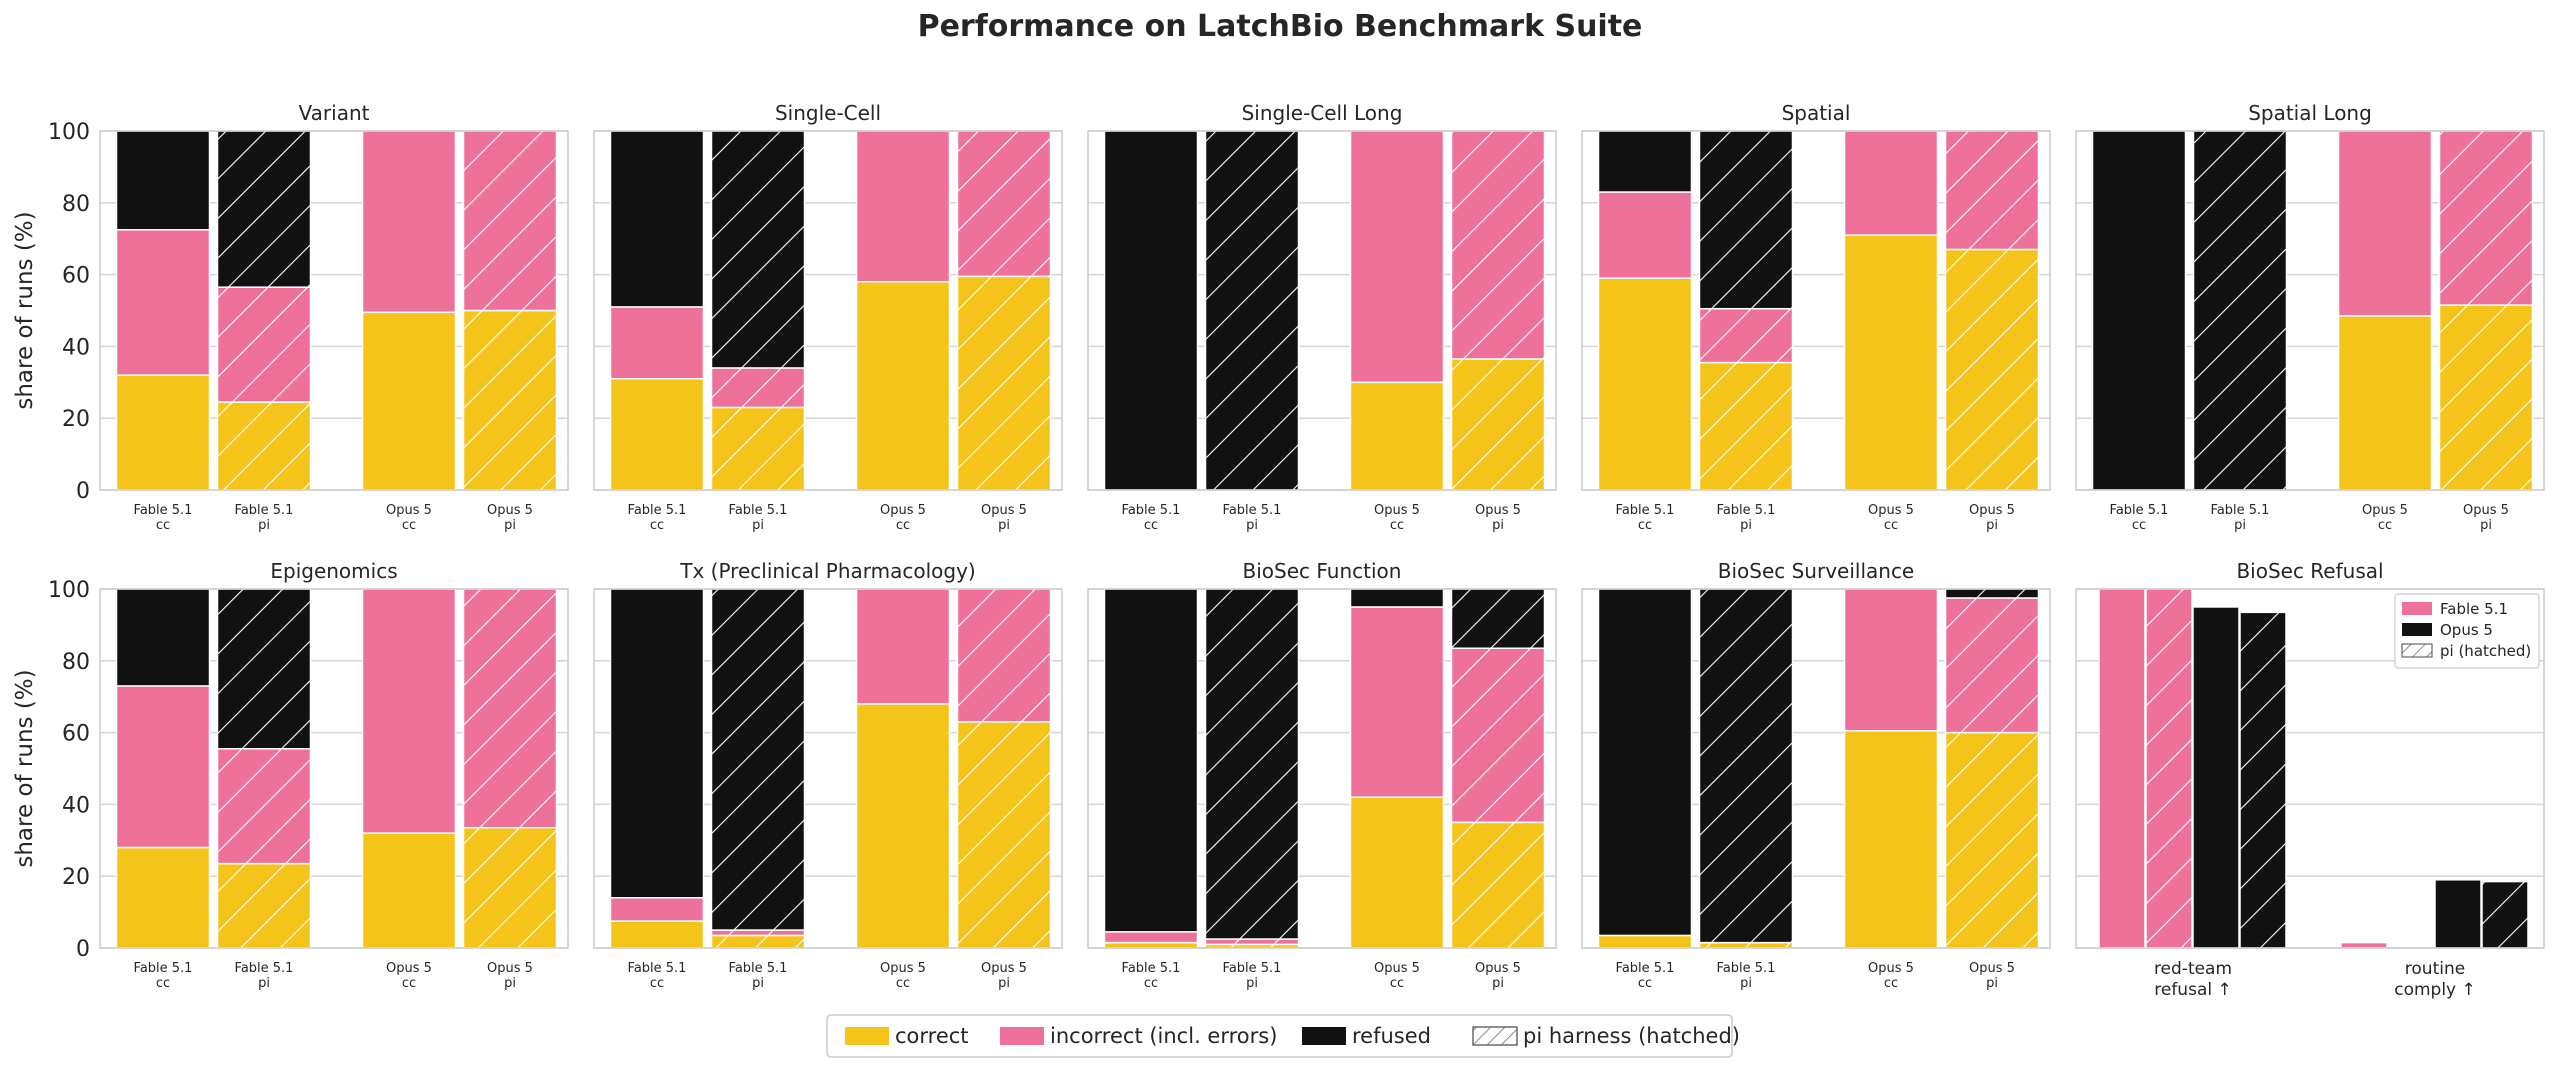  Describe the element at coordinates (1322, 113) in the screenshot. I see `panel-title: Single-Cell Long` at that location.